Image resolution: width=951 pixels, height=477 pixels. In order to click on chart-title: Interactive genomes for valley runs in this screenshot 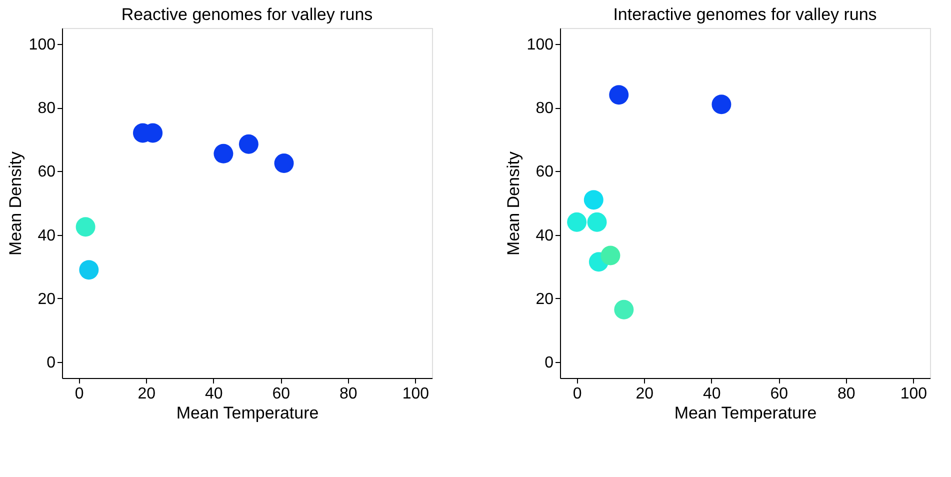, I will do `click(745, 14)`.